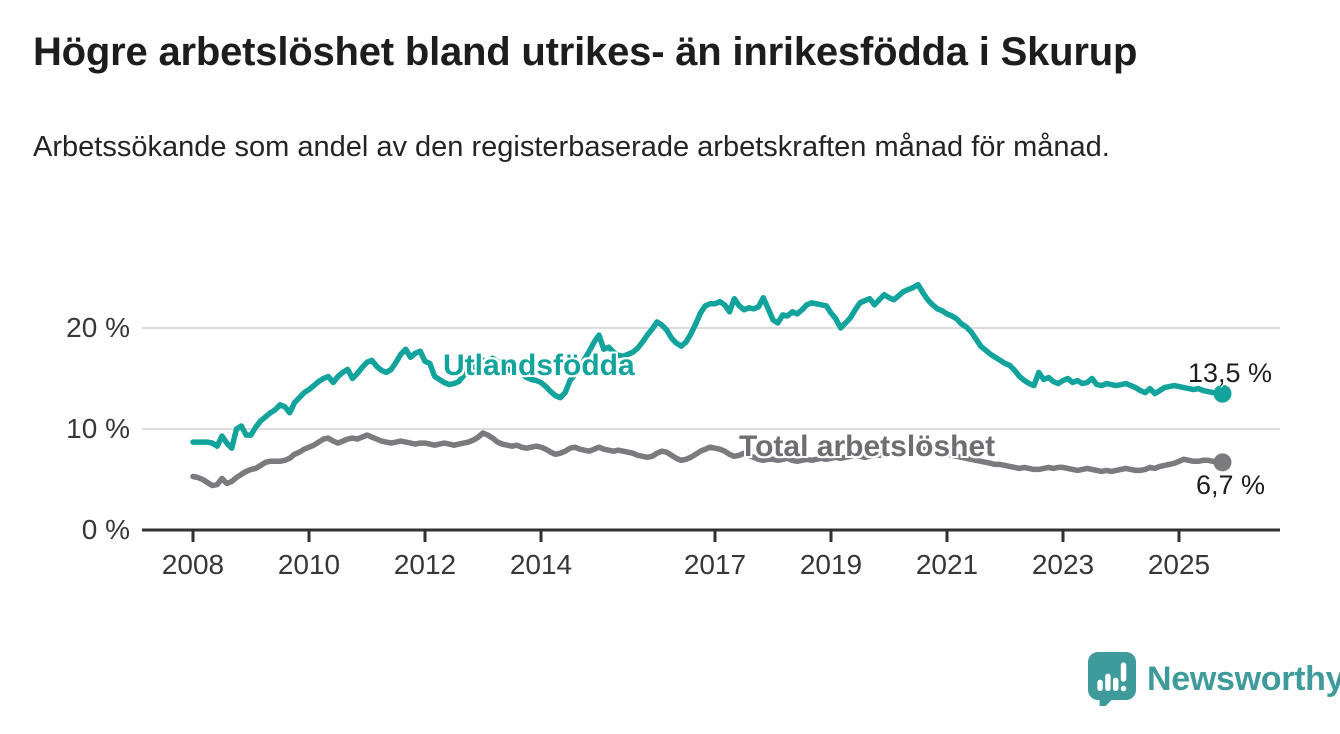 This screenshot has width=1340, height=734. I want to click on newsworthy-logo: Newsworthy, so click(1214, 679).